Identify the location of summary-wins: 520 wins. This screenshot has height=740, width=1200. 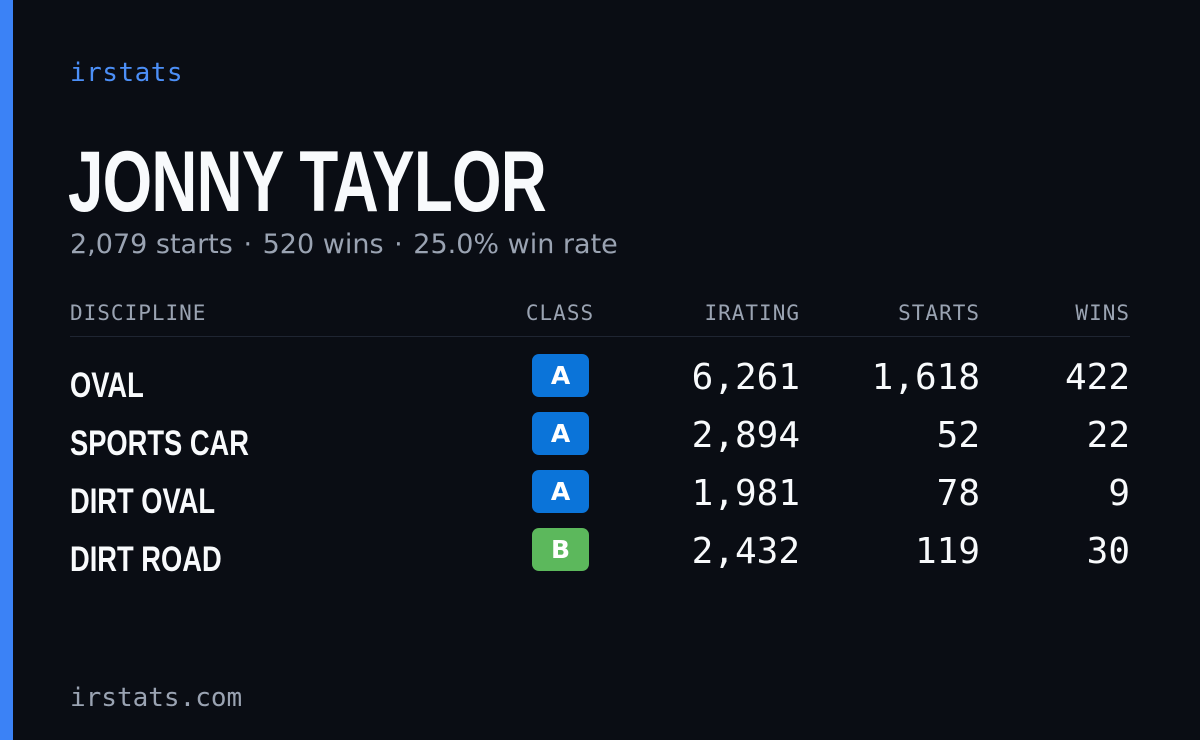
(323, 244).